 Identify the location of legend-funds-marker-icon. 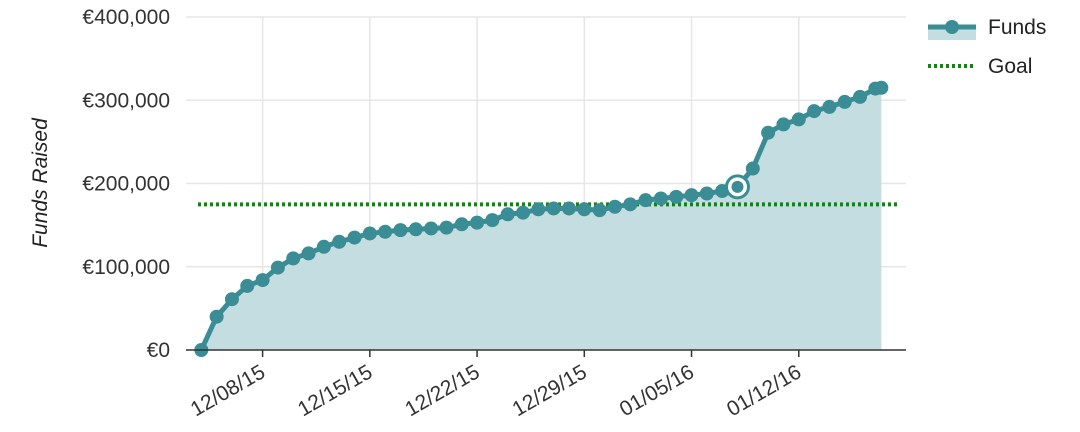
(952, 27).